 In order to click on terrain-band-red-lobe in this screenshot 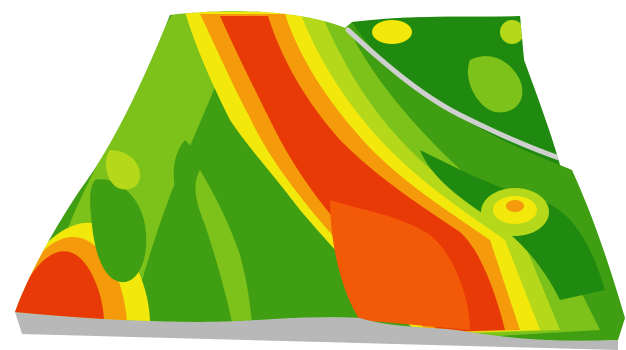, I will do `click(400, 265)`.